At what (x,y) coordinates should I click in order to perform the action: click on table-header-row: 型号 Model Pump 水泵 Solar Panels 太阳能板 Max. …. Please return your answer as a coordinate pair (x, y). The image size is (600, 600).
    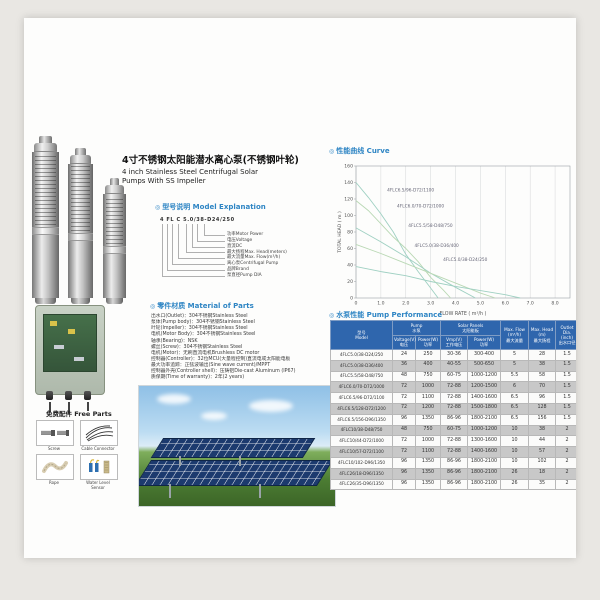
    Looking at the image, I should click on (453, 335).